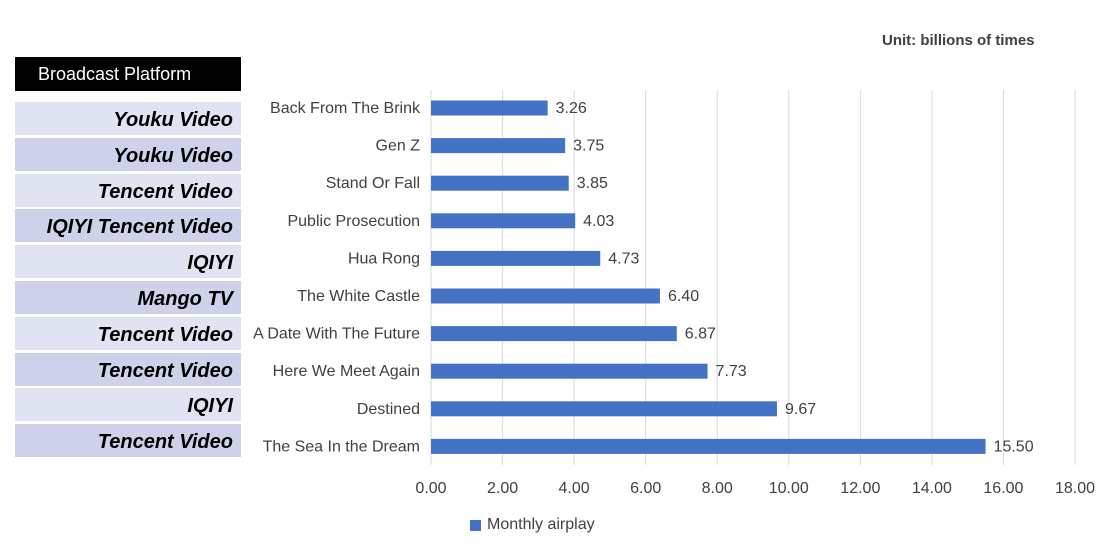 The height and width of the screenshot is (554, 1106). Describe the element at coordinates (700, 334) in the screenshot. I see `data-label: 6.87` at that location.